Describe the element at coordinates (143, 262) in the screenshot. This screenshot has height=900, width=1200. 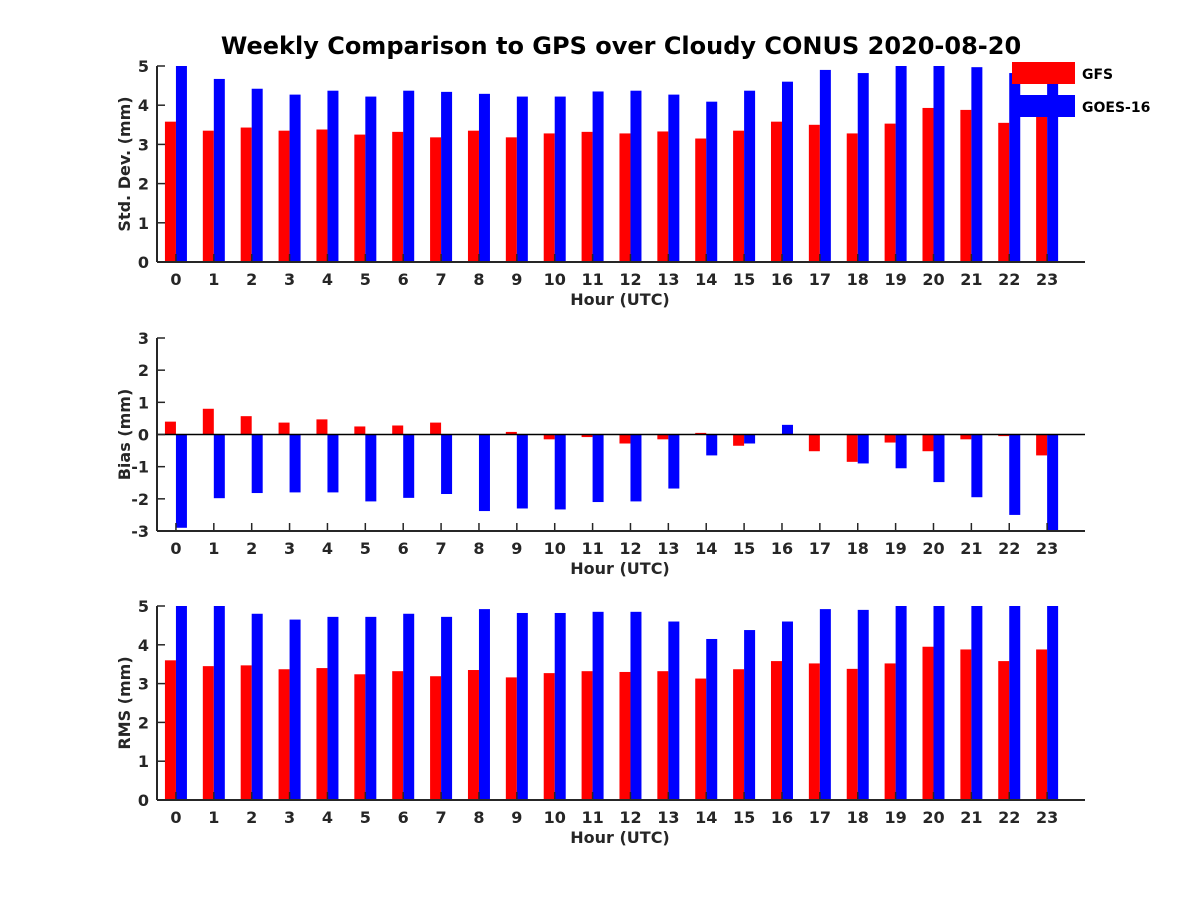
I see `y-tick-label-stddev-0: 0` at that location.